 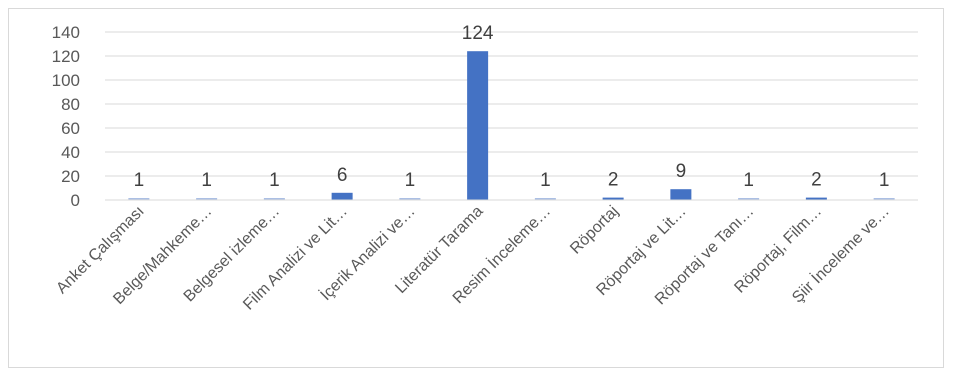 What do you see at coordinates (70, 104) in the screenshot?
I see `y-tick-label: 80` at bounding box center [70, 104].